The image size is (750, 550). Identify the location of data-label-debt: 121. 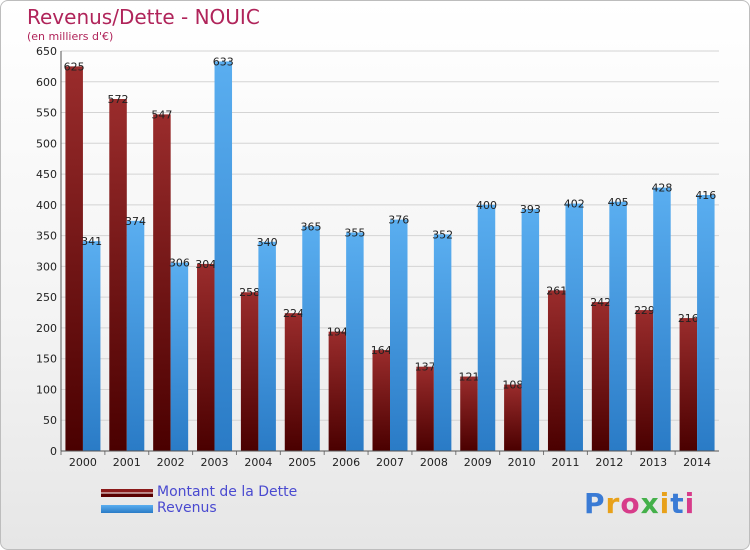
(468, 377).